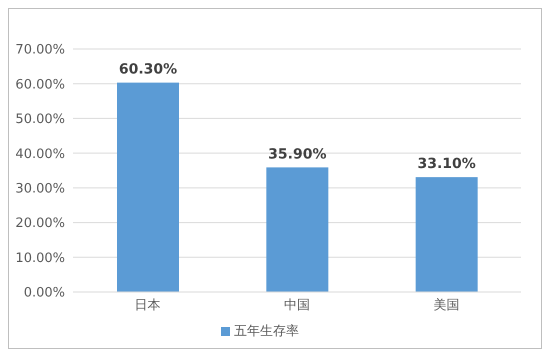 The width and height of the screenshot is (550, 357). Describe the element at coordinates (40, 188) in the screenshot. I see `y-tick-label: 30.00%` at that location.